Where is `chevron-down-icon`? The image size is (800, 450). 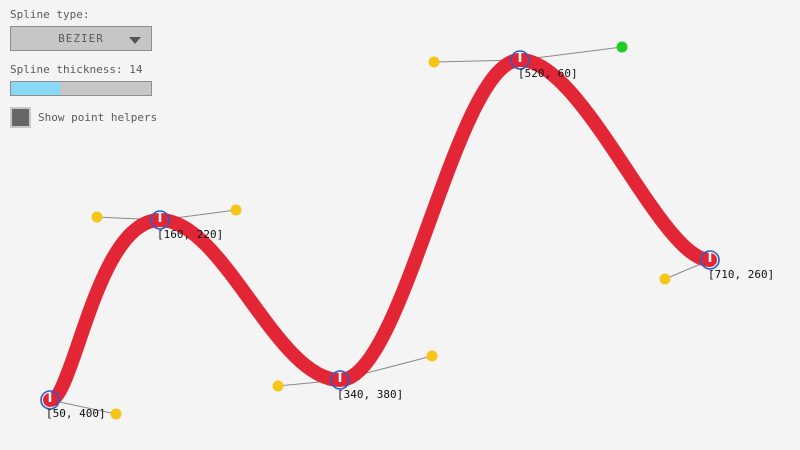 chevron-down-icon is located at coordinates (135, 40).